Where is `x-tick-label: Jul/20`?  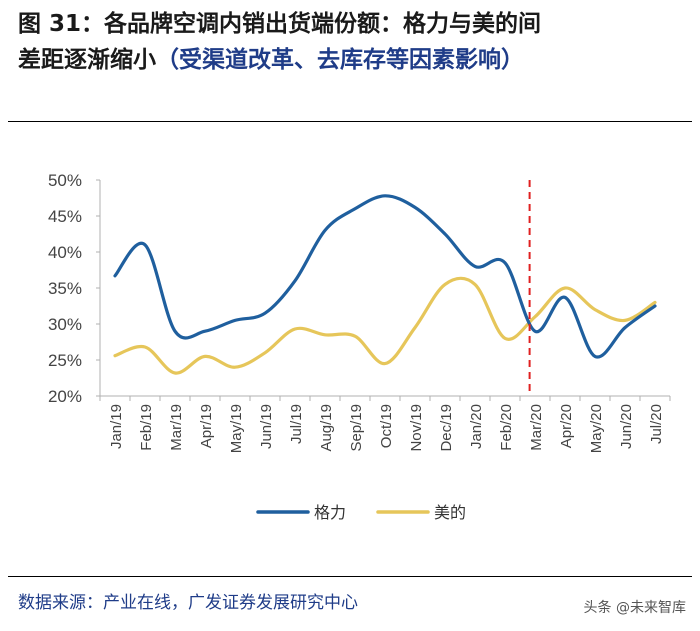
x-tick-label: Jul/20 is located at coordinates (656, 424).